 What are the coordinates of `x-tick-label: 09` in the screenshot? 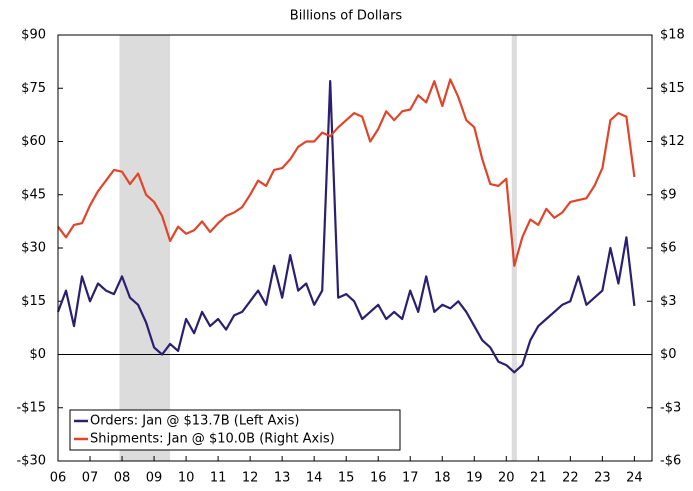 It's located at (154, 478).